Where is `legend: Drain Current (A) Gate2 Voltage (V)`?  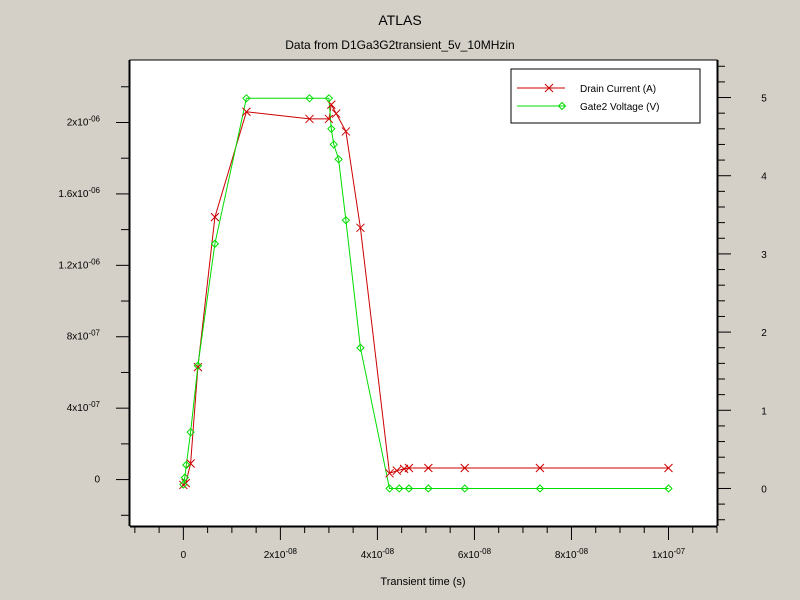 legend: Drain Current (A) Gate2 Voltage (V) is located at coordinates (605, 96).